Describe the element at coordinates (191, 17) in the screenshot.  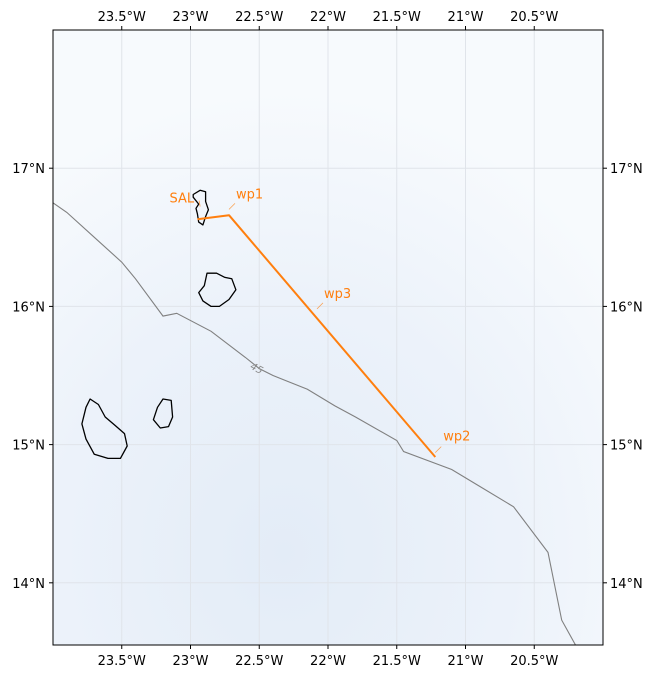
I see `lon-tick-label-top: 23°W` at that location.